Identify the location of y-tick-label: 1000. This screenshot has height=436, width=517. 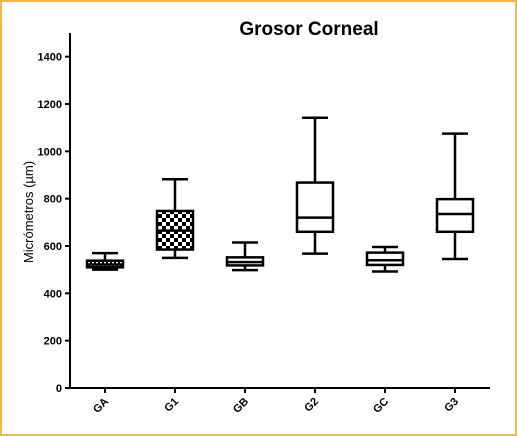
(50, 152).